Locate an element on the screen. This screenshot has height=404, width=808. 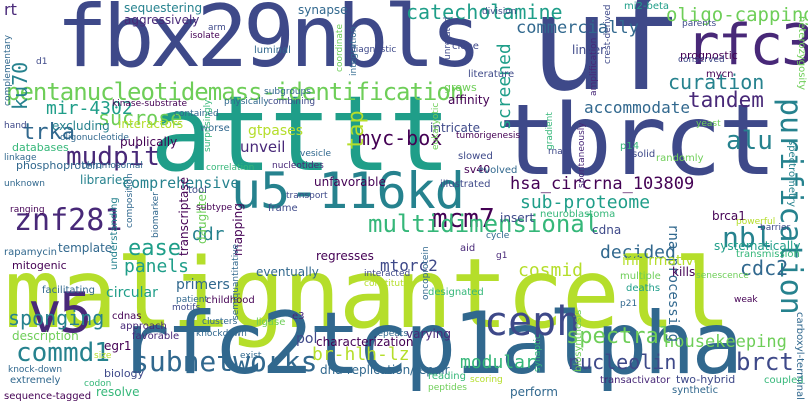
word-v5: v5 is located at coordinates (60, 313).